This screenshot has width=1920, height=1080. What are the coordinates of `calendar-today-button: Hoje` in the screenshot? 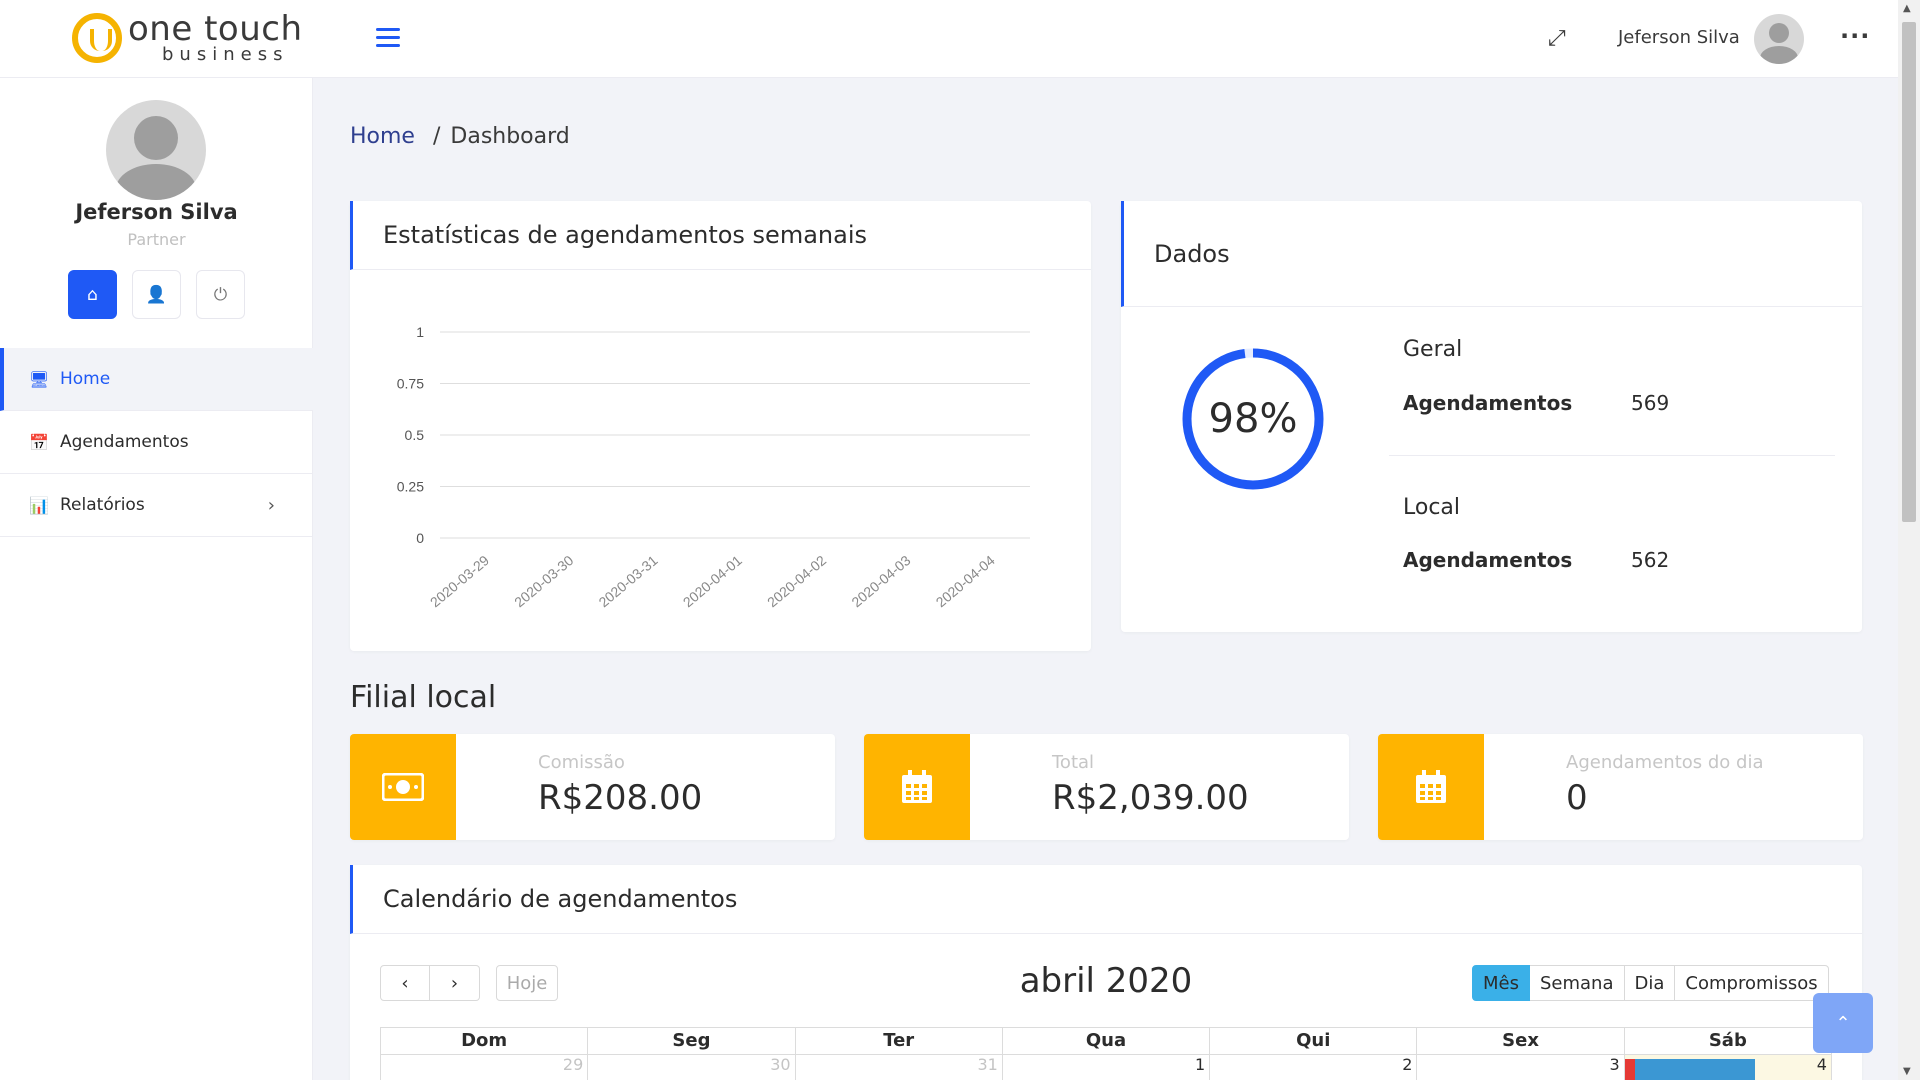 It's located at (527, 983).